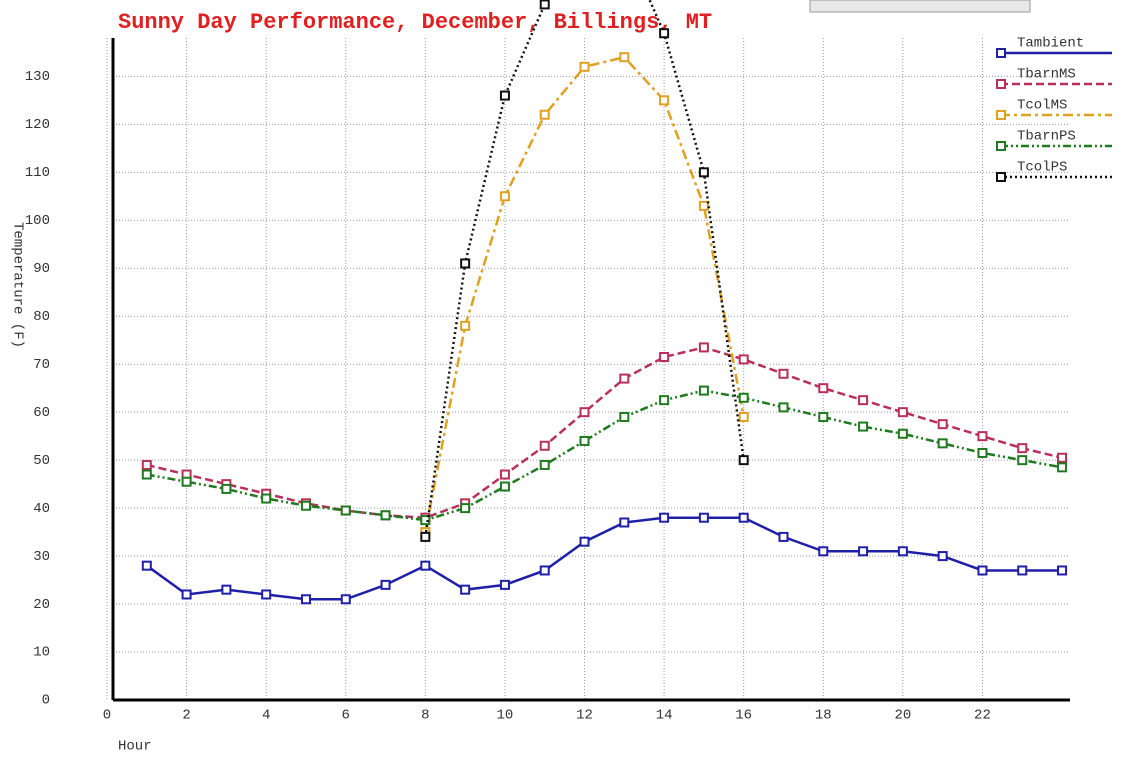 The image size is (1123, 759). I want to click on y-tick-label: 120, so click(37, 125).